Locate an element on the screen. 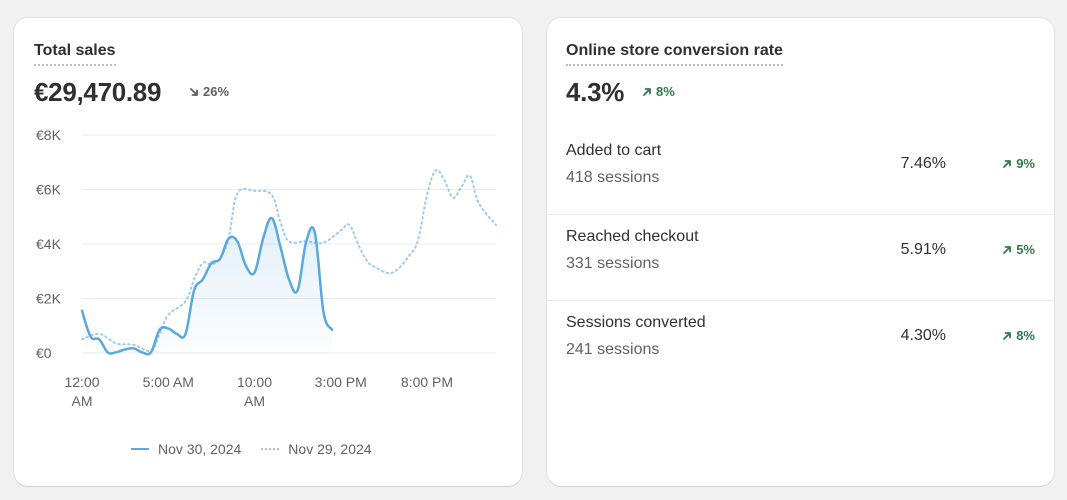 The width and height of the screenshot is (1067, 500). x-tick-label: 10:00 is located at coordinates (254, 382).